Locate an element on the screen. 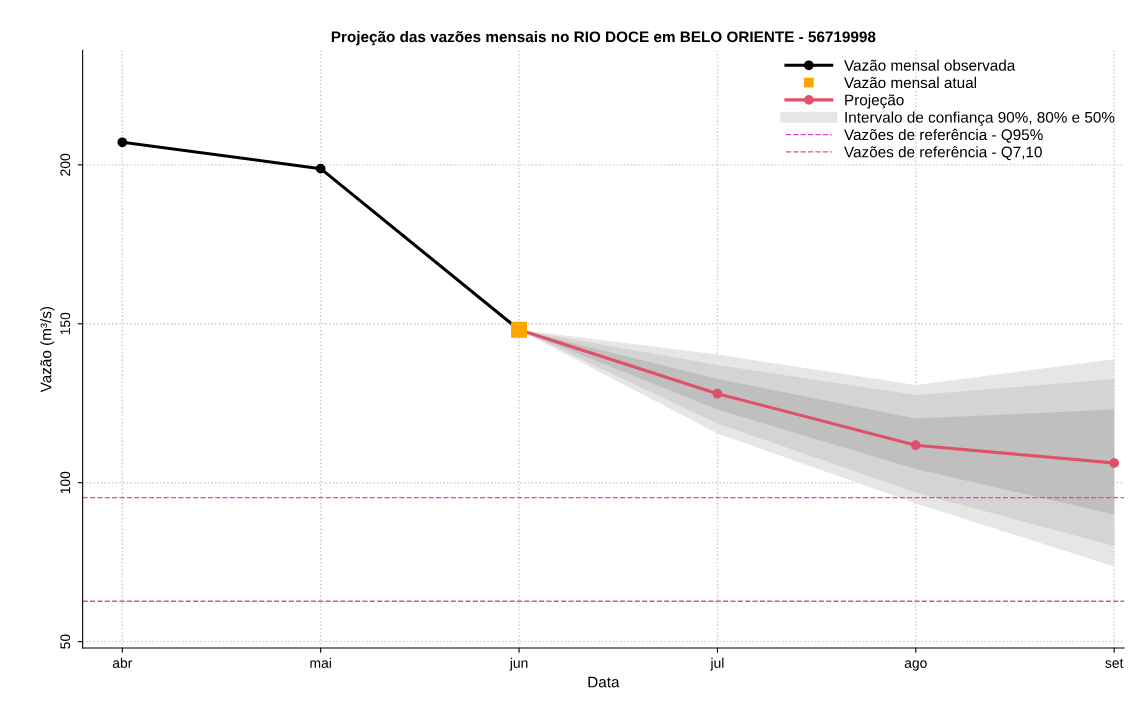 This screenshot has height=720, width=1132. legend-label: Projeção is located at coordinates (874, 101).